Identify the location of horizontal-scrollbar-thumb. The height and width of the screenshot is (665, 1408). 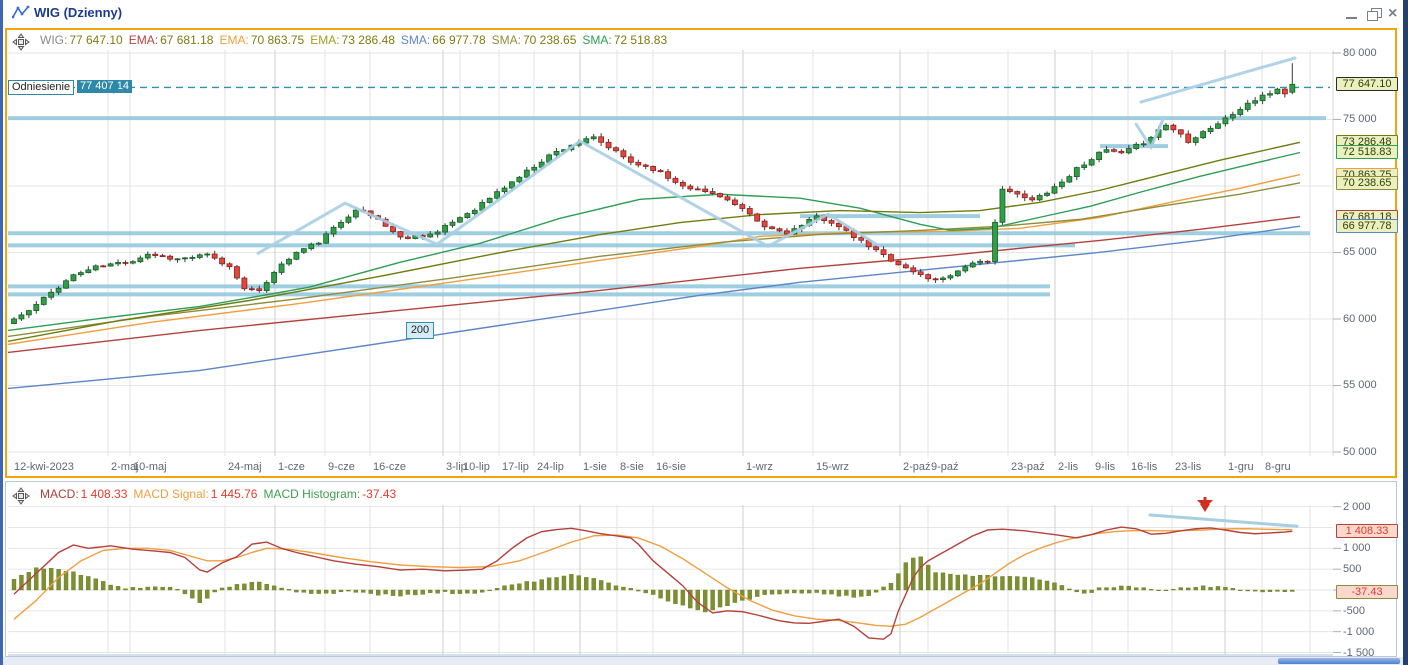
(1339, 661).